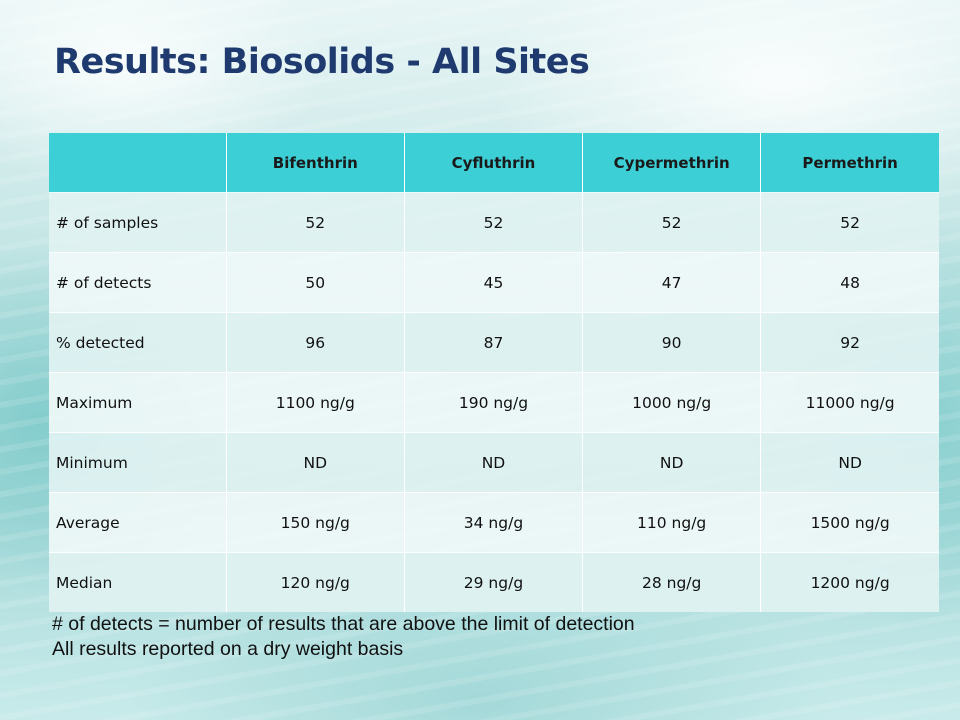 The image size is (960, 720). Describe the element at coordinates (315, 522) in the screenshot. I see `table-cell: 150 ng/g` at that location.